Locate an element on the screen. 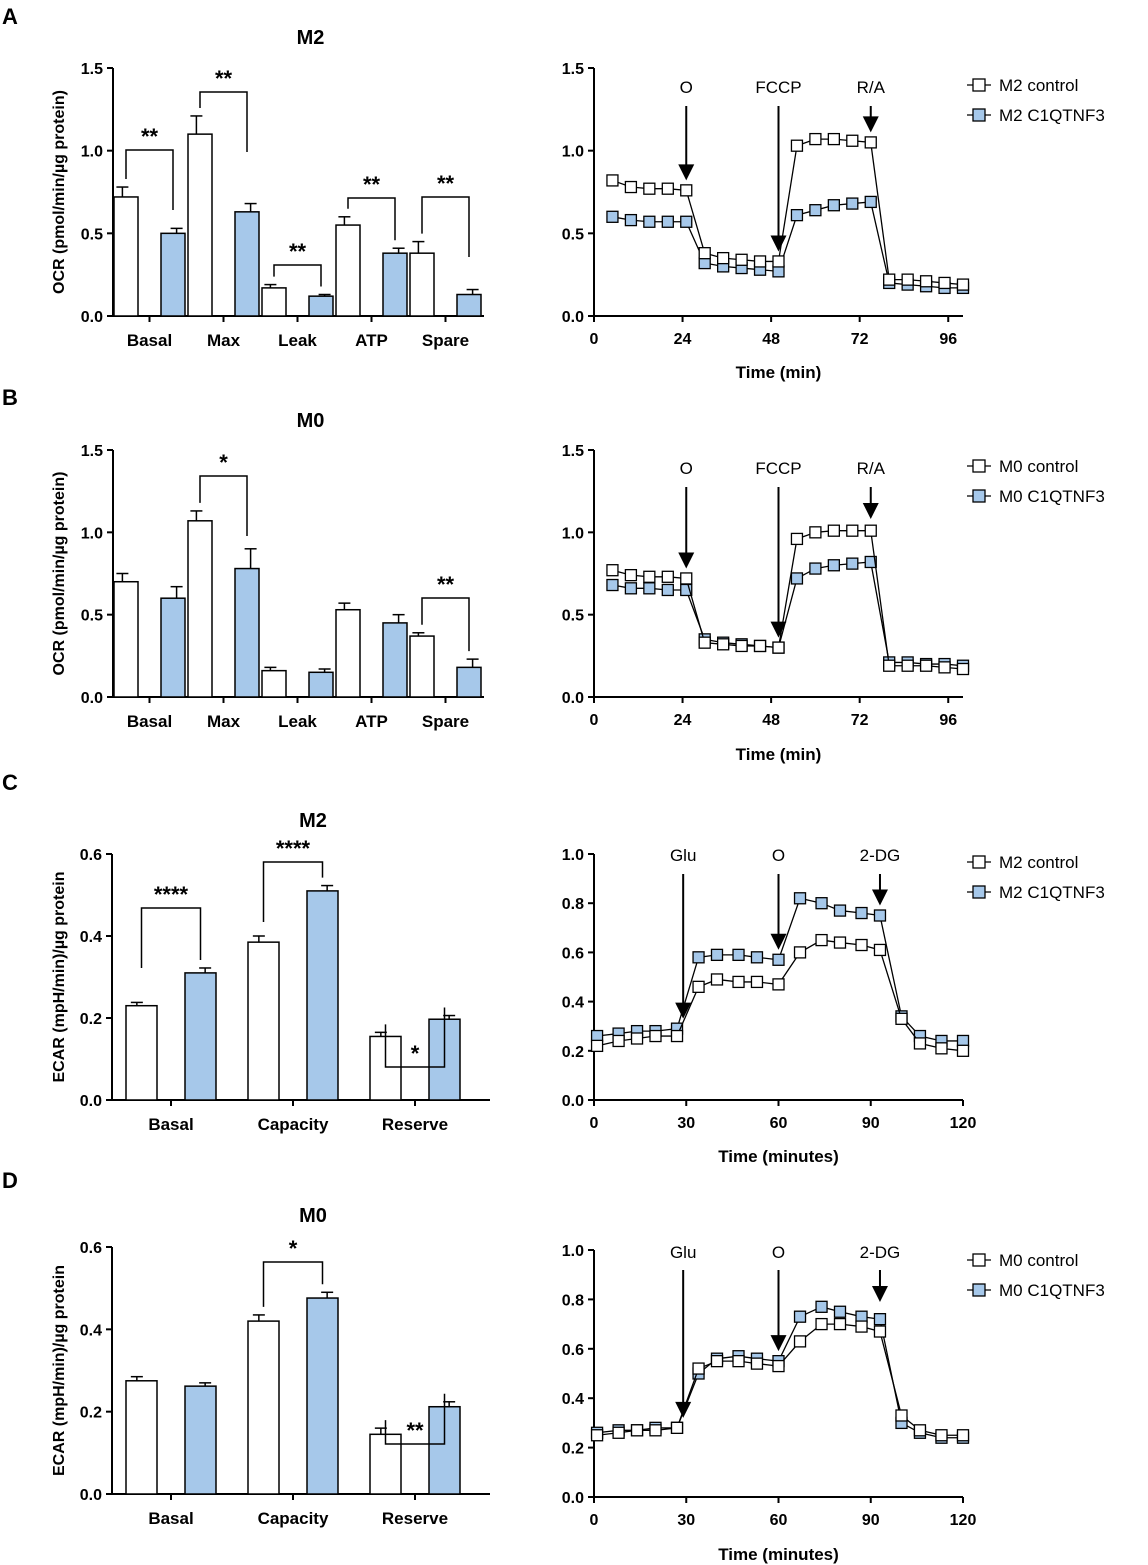 Image resolution: width=1148 pixels, height=1565 pixels. injection-label: FCCP is located at coordinates (778, 87).